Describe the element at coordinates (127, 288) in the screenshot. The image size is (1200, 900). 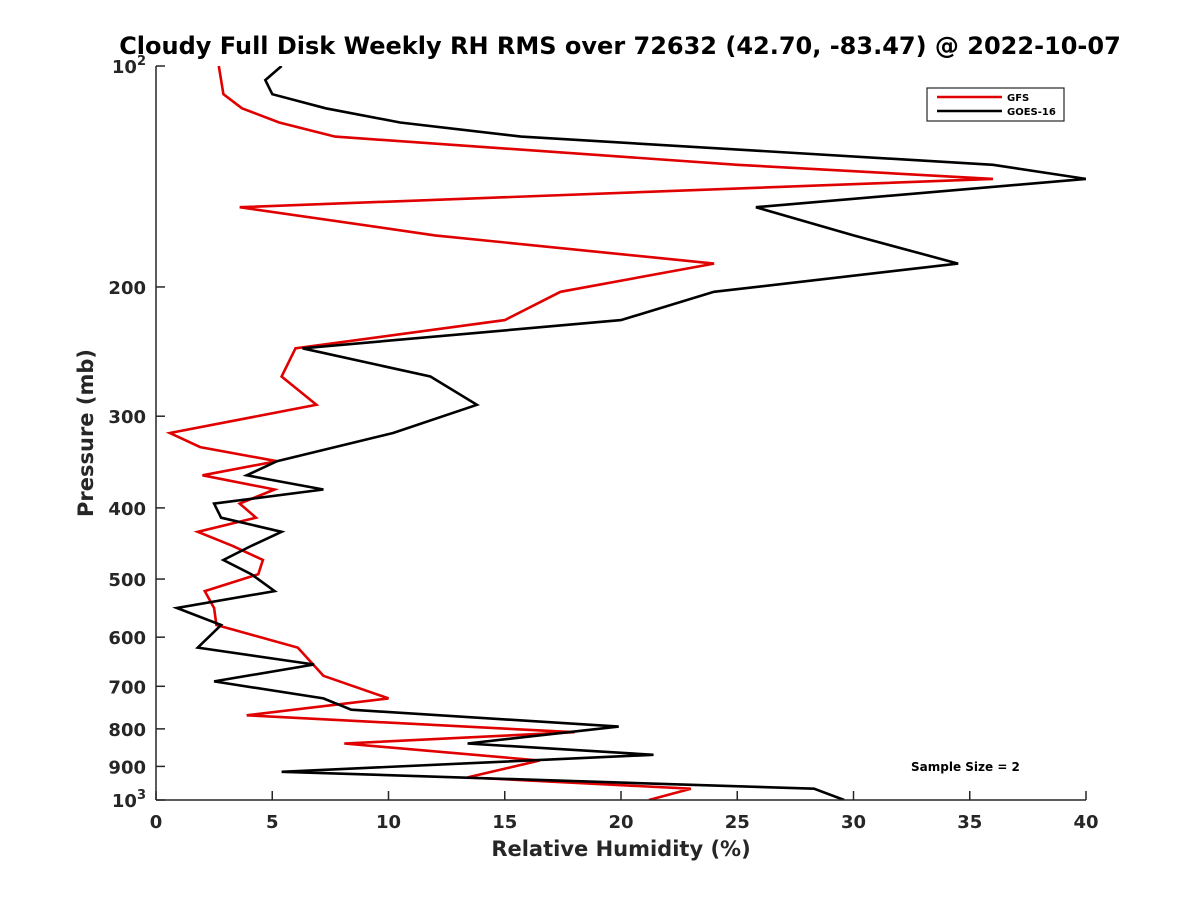
I see `y-tick-label: 200` at that location.